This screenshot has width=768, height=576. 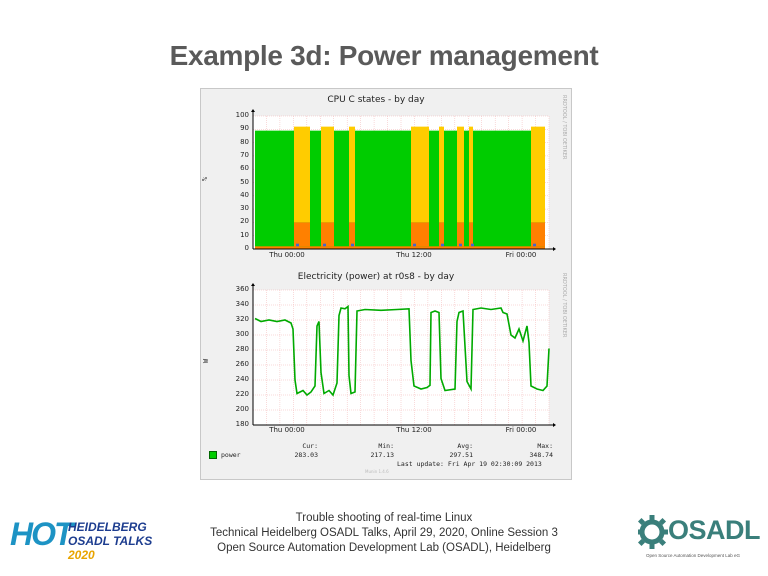 What do you see at coordinates (244, 168) in the screenshot?
I see `cpu-y-tick-label: 60` at bounding box center [244, 168].